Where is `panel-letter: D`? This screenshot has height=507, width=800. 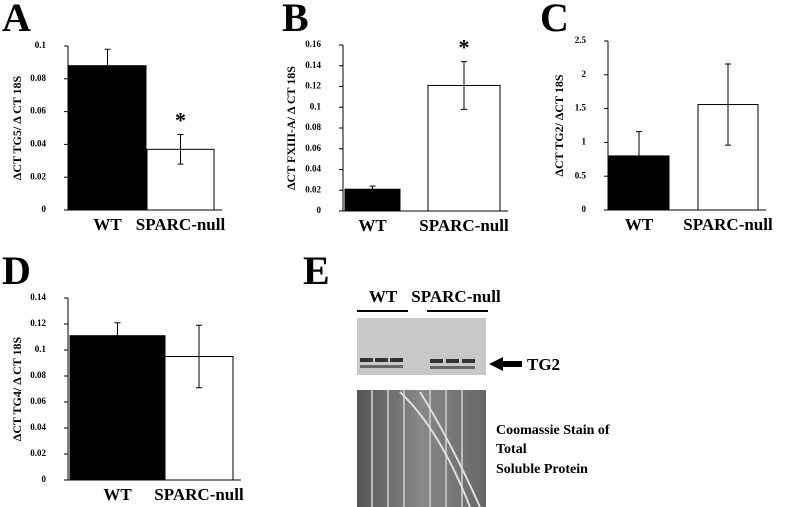 panel-letter: D is located at coordinates (16, 270).